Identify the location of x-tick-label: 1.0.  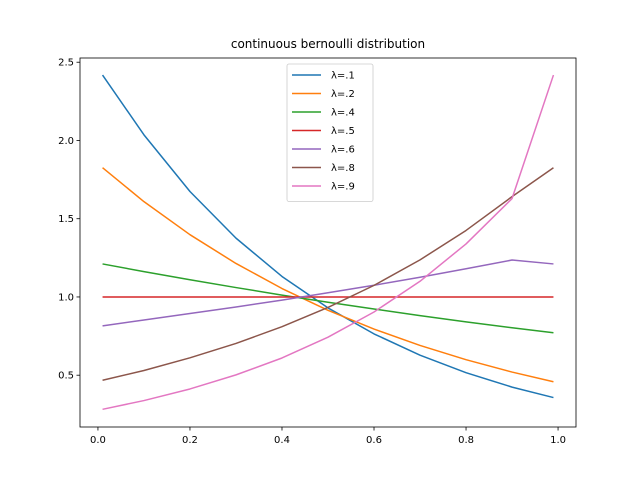
(558, 440).